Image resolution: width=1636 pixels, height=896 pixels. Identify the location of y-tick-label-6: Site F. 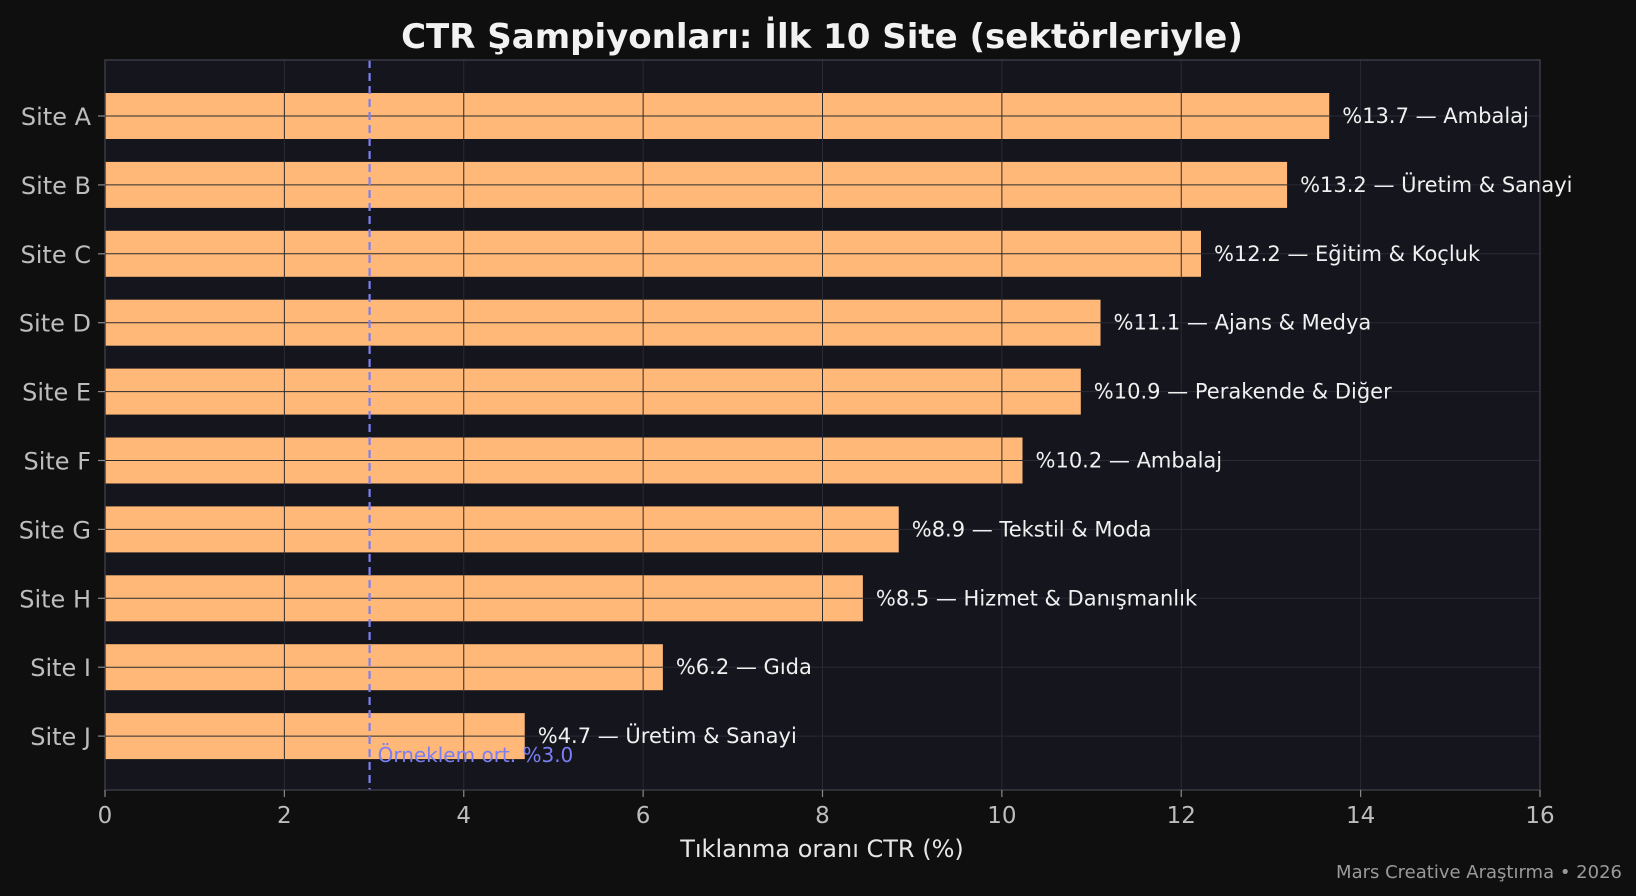
(57, 462).